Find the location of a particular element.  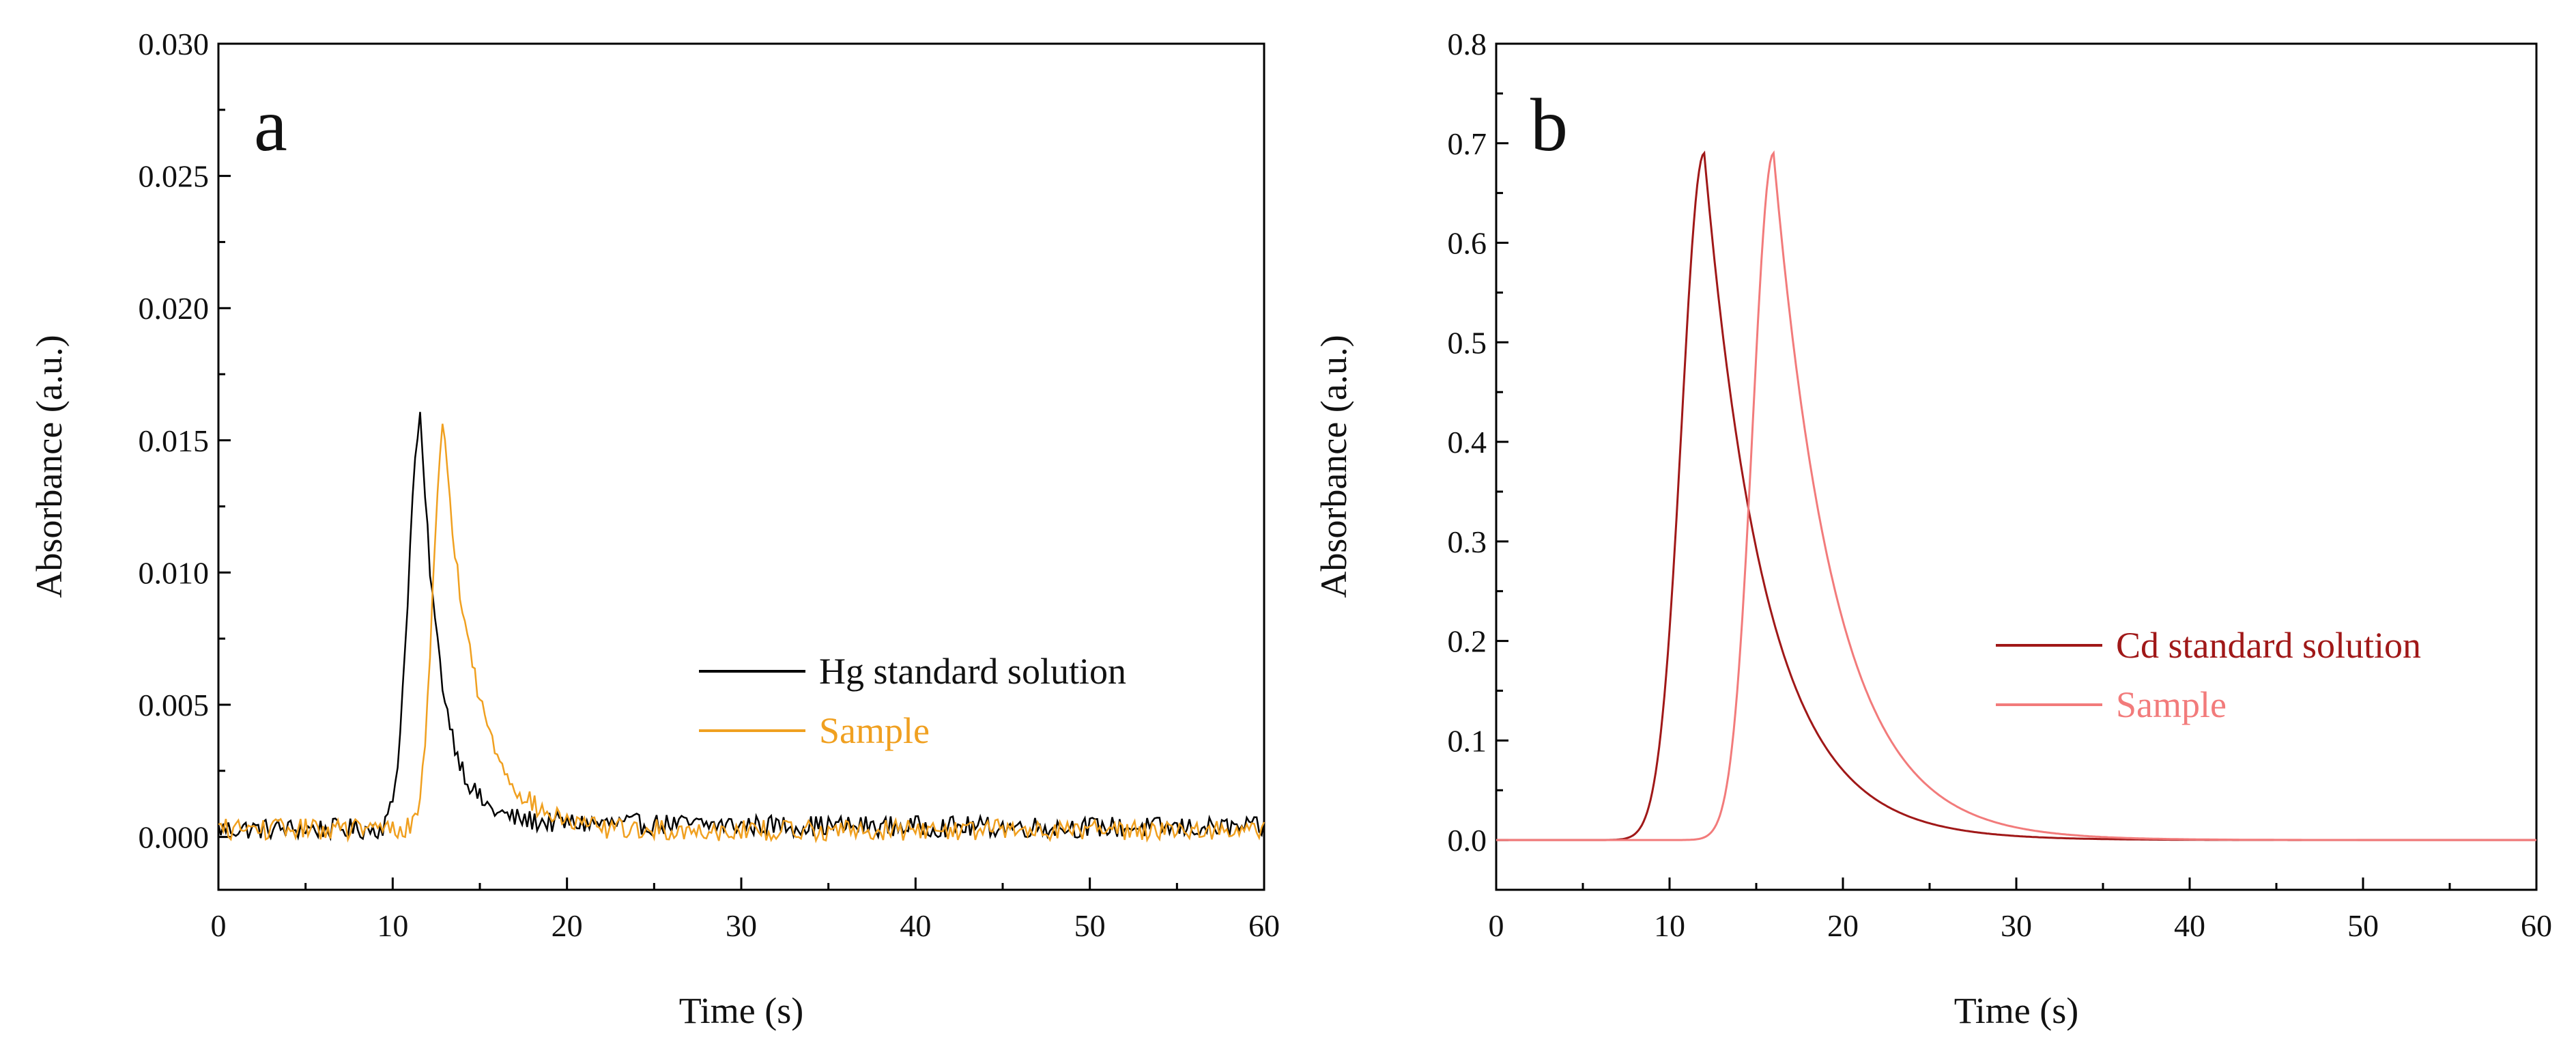

panel-a-y-ticks: 0.000 0.005 0.010 0.015 0.020 0.025 0.030 is located at coordinates (185, 441).